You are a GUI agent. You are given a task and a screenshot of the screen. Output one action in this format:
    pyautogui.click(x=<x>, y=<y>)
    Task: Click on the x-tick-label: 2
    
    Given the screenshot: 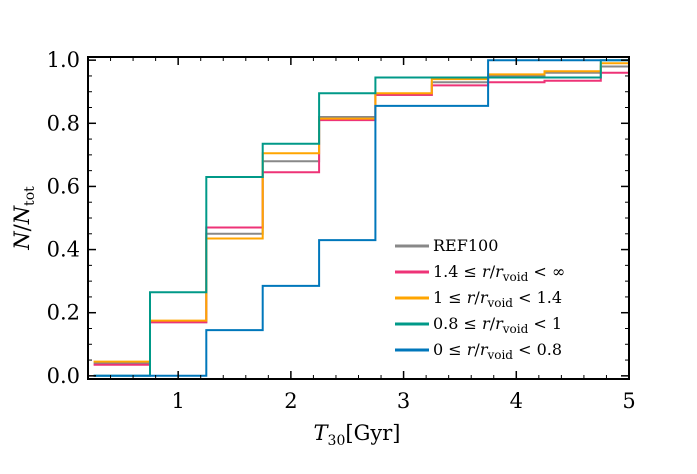 What is the action you would take?
    pyautogui.click(x=290, y=401)
    